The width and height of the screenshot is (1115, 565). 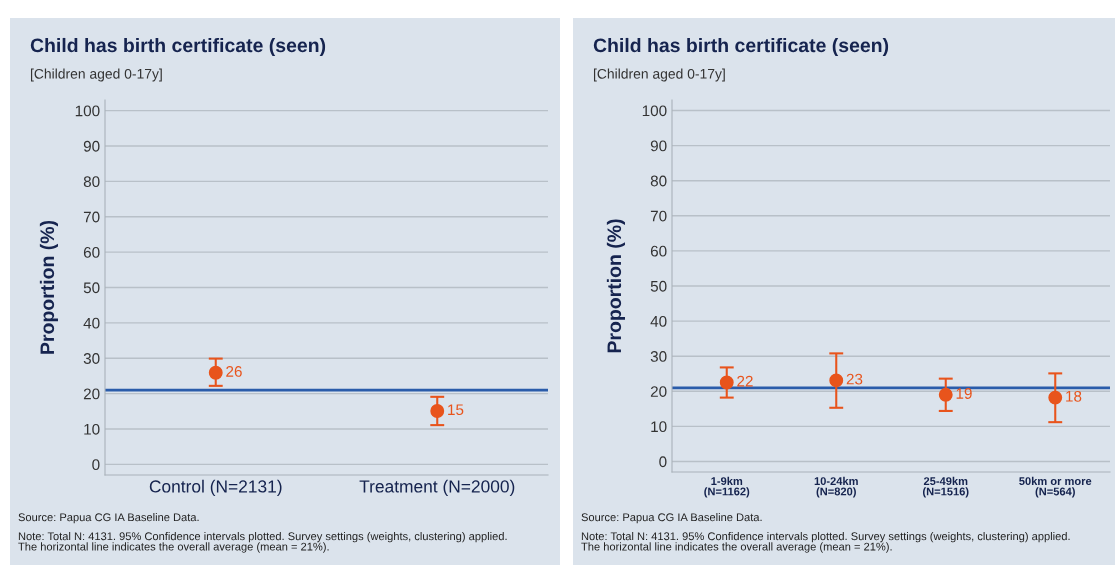 What do you see at coordinates (1074, 396) in the screenshot?
I see `data-label: 18` at bounding box center [1074, 396].